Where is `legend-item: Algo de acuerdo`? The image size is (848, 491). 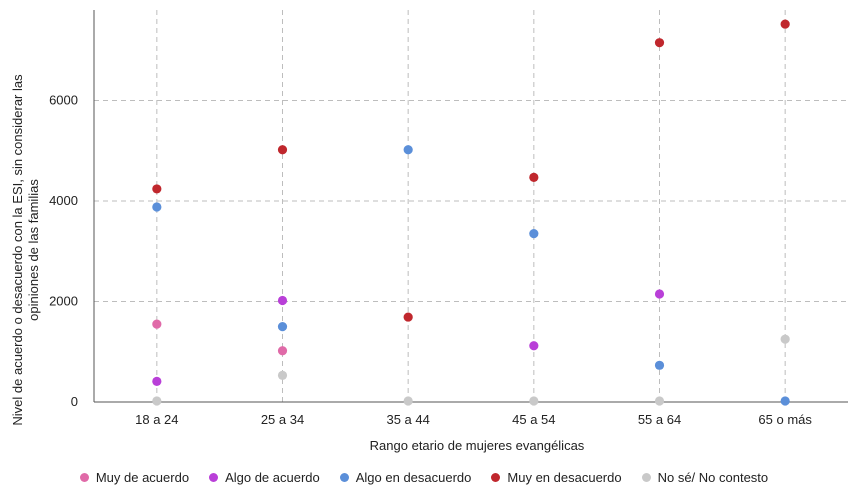
legend-item: Algo de acuerdo is located at coordinates (264, 477).